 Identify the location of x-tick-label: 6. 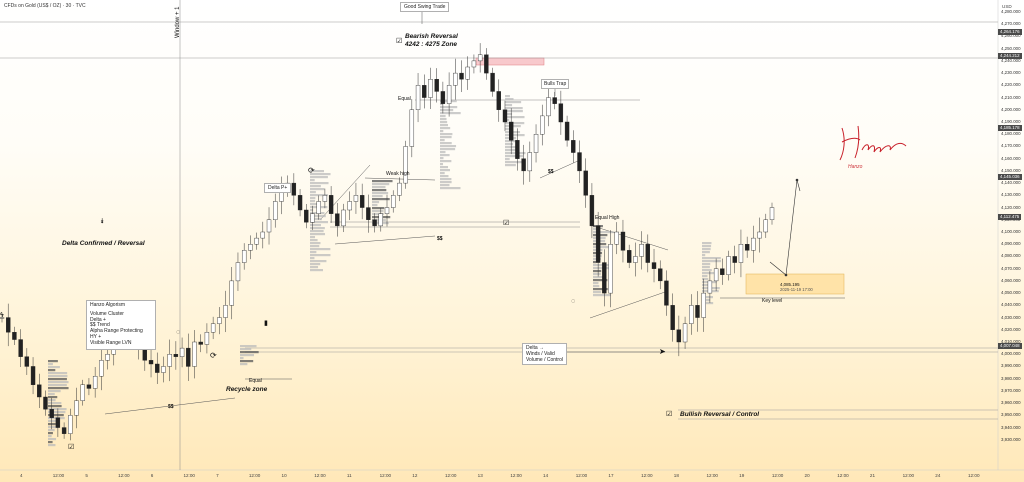
(152, 475).